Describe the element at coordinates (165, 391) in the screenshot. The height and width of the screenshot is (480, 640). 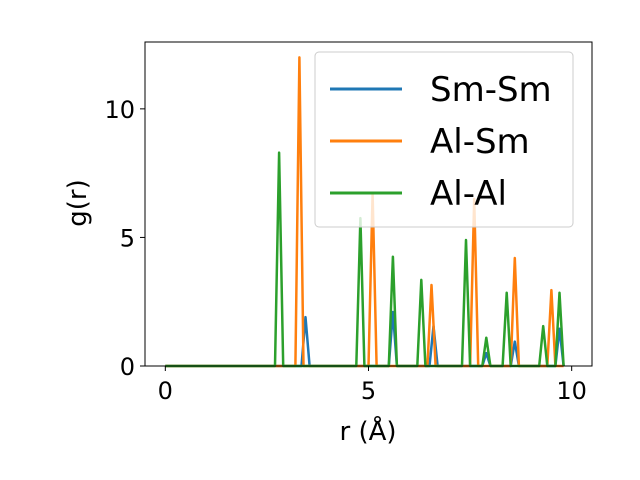
I see `x-tick-label: 0` at that location.